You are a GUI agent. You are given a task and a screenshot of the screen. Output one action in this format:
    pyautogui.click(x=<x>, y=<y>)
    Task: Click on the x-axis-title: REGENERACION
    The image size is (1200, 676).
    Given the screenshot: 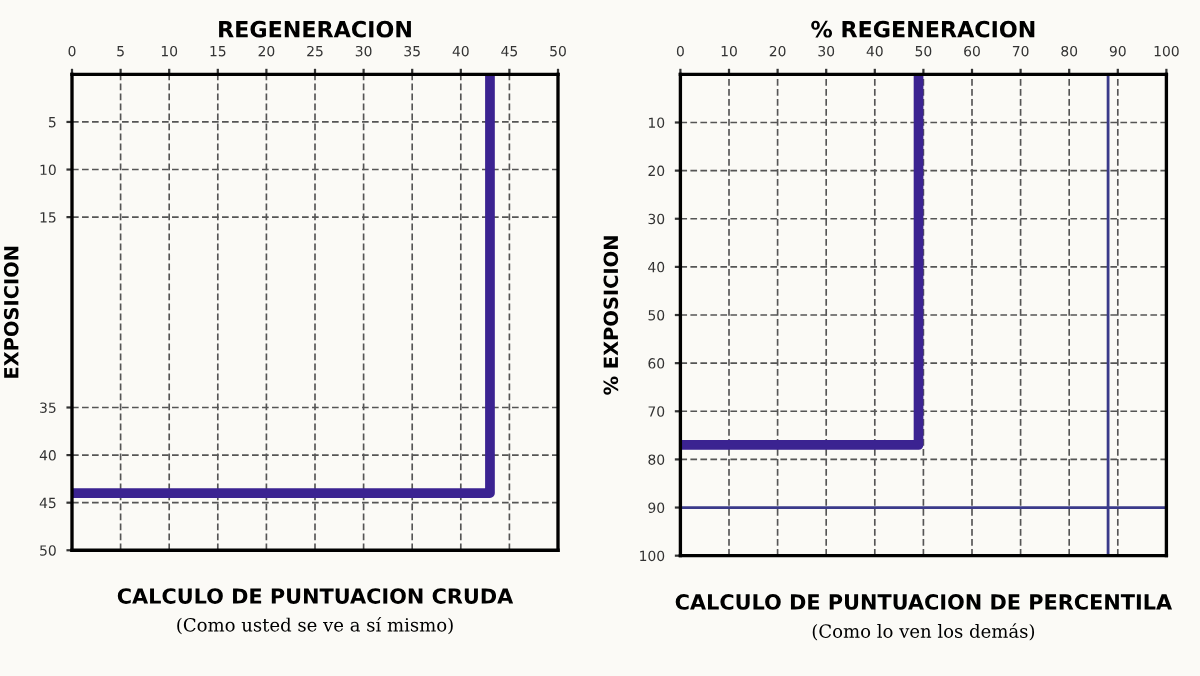 What is the action you would take?
    pyautogui.click(x=315, y=29)
    